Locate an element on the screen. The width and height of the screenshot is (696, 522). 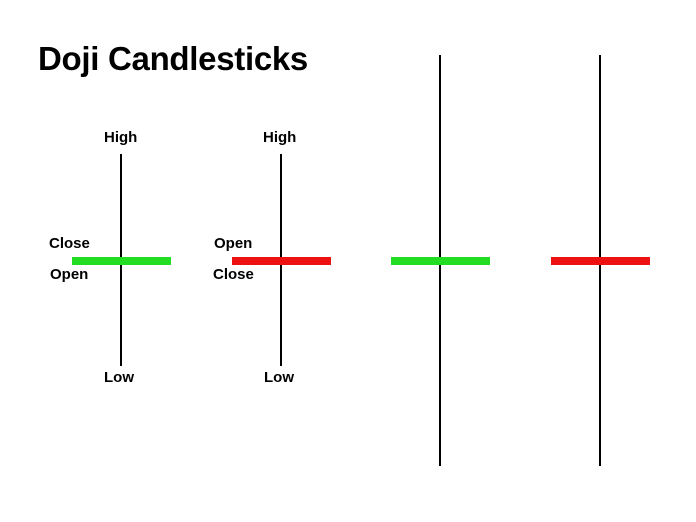
diagram-title: Doji Candlesticks is located at coordinates (173, 58).